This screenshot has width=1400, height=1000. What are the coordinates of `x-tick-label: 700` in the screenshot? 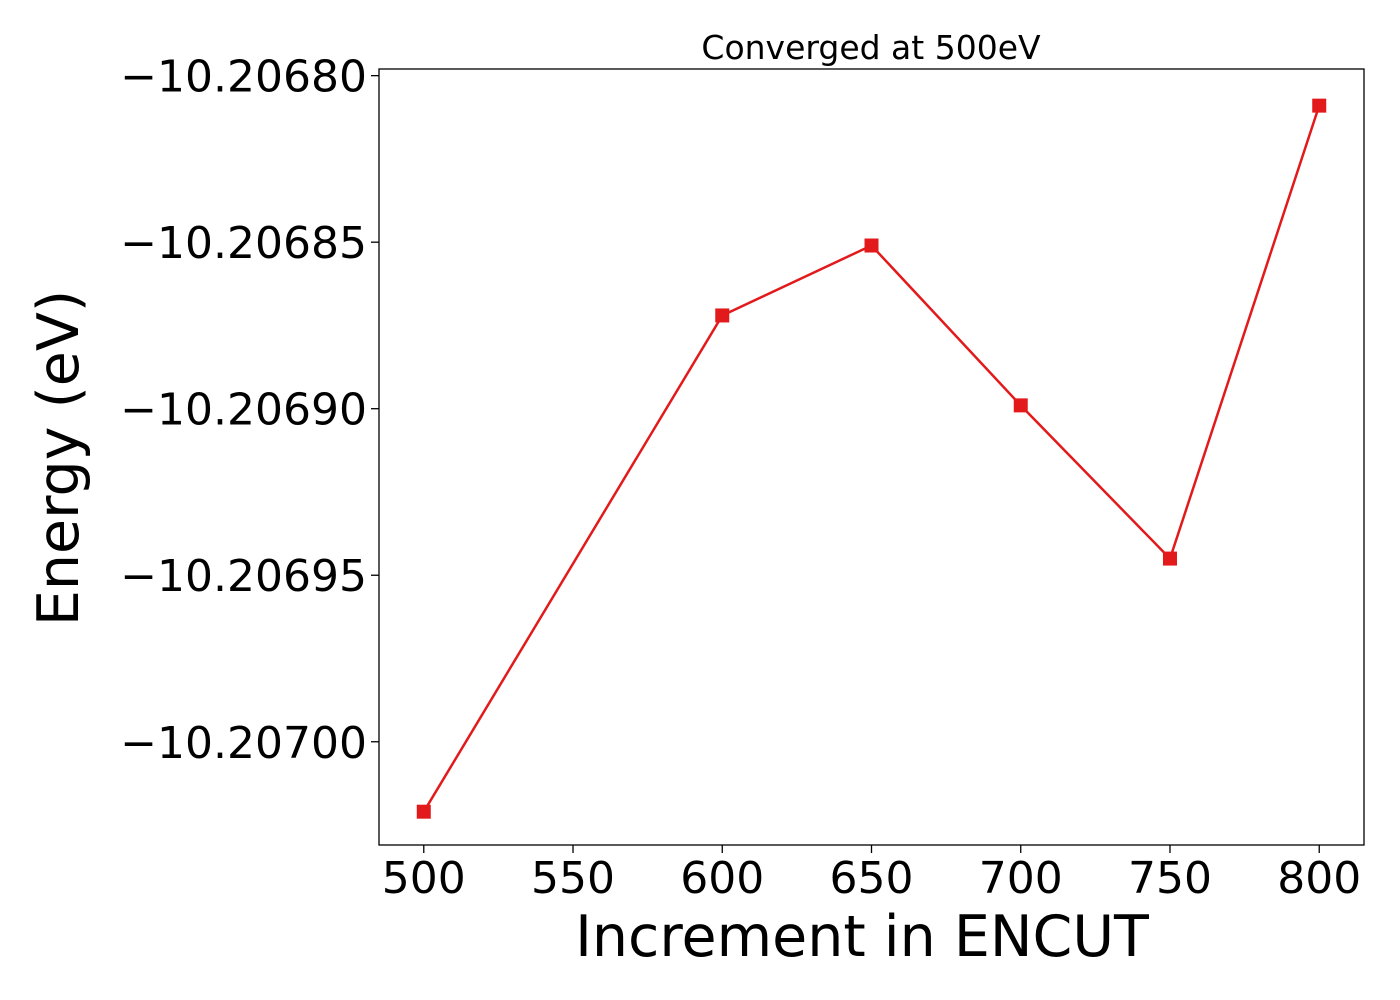 It's located at (1021, 878).